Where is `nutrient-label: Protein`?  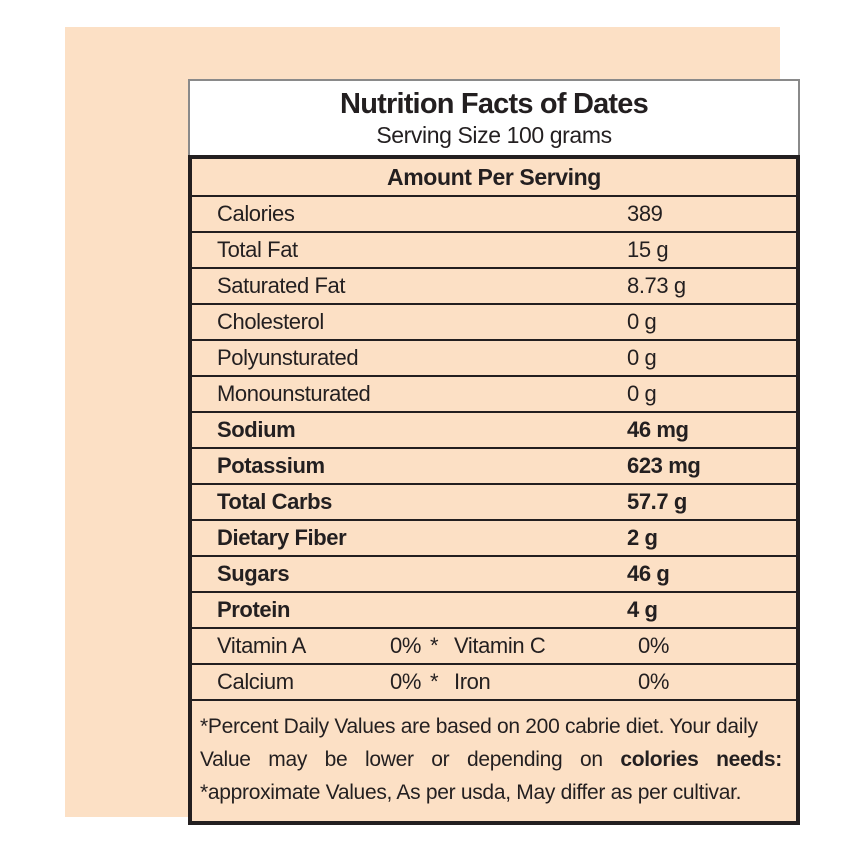 nutrient-label: Protein is located at coordinates (253, 609).